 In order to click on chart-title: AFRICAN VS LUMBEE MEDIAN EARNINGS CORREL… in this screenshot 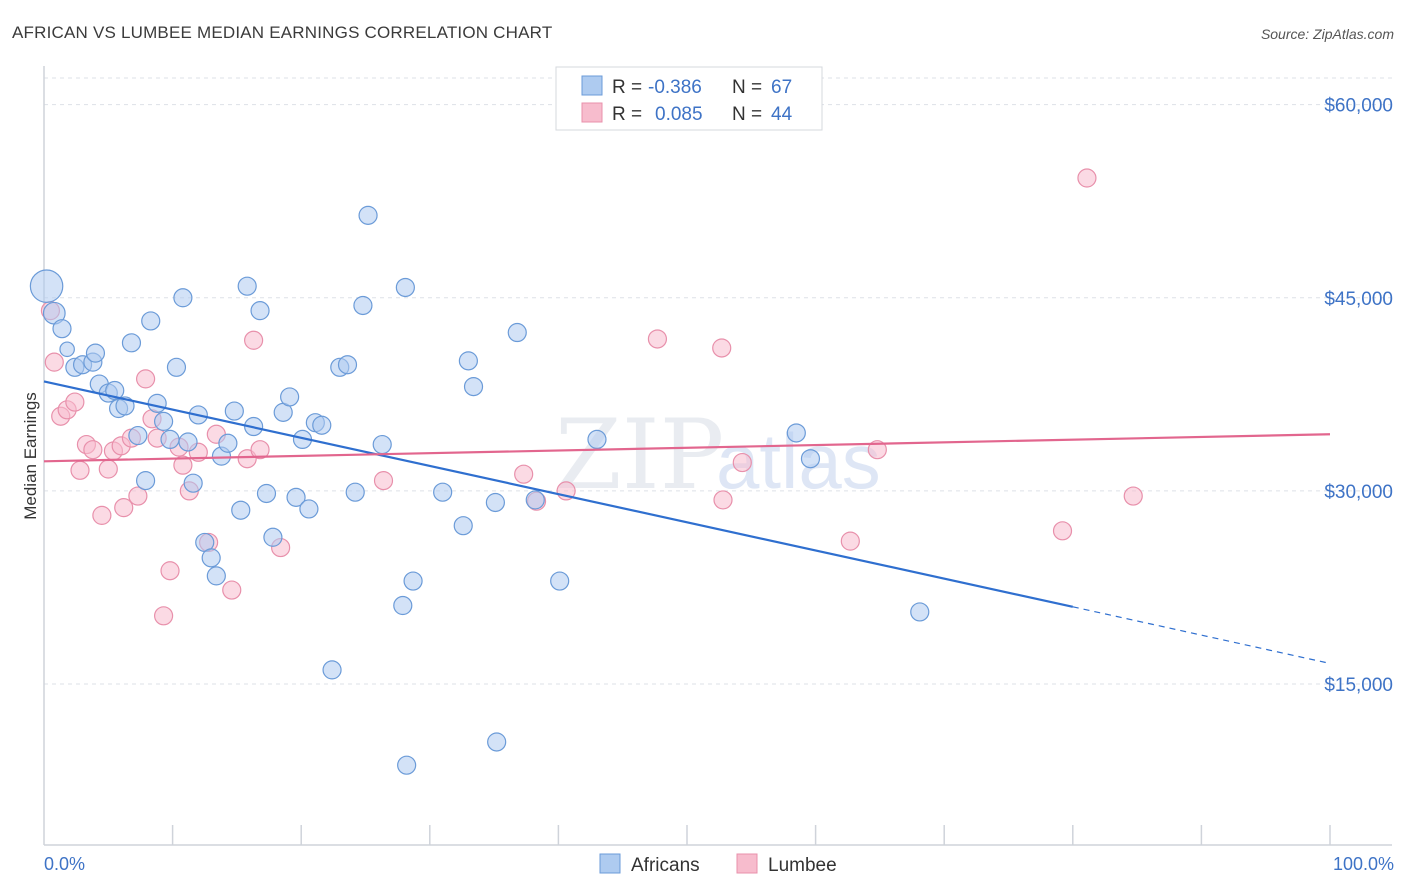, I will do `click(282, 32)`.